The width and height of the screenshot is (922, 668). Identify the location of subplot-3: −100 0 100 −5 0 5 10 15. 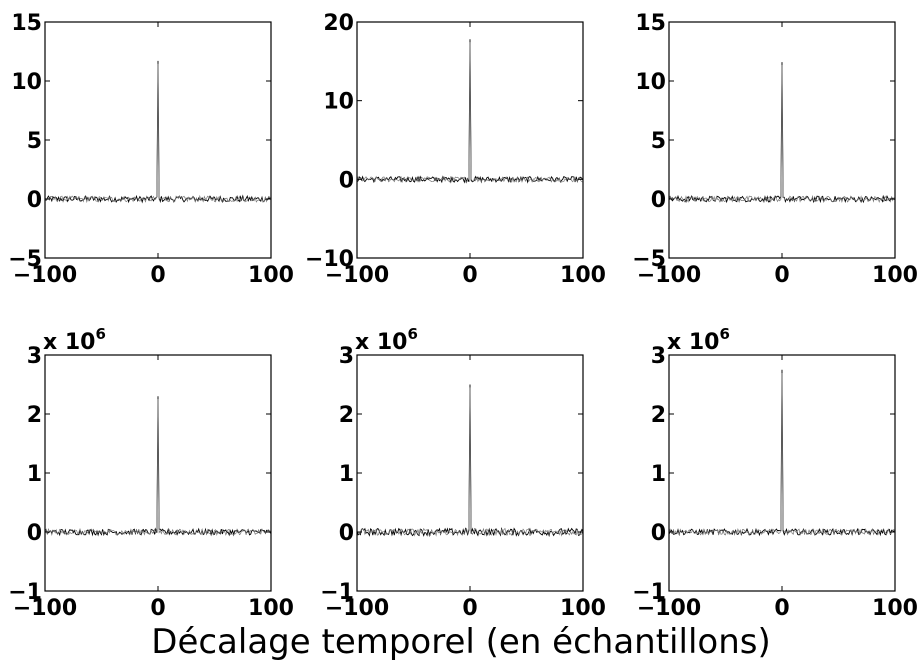
(775, 149).